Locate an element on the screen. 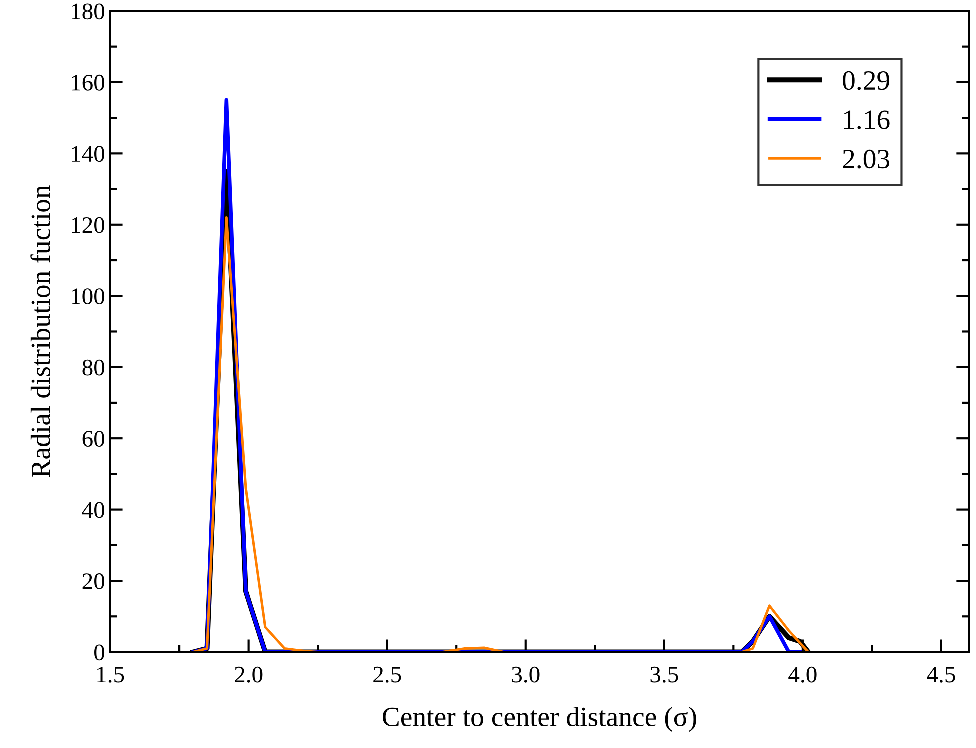 The image size is (976, 748). y-tick-label: 60 is located at coordinates (93, 439).